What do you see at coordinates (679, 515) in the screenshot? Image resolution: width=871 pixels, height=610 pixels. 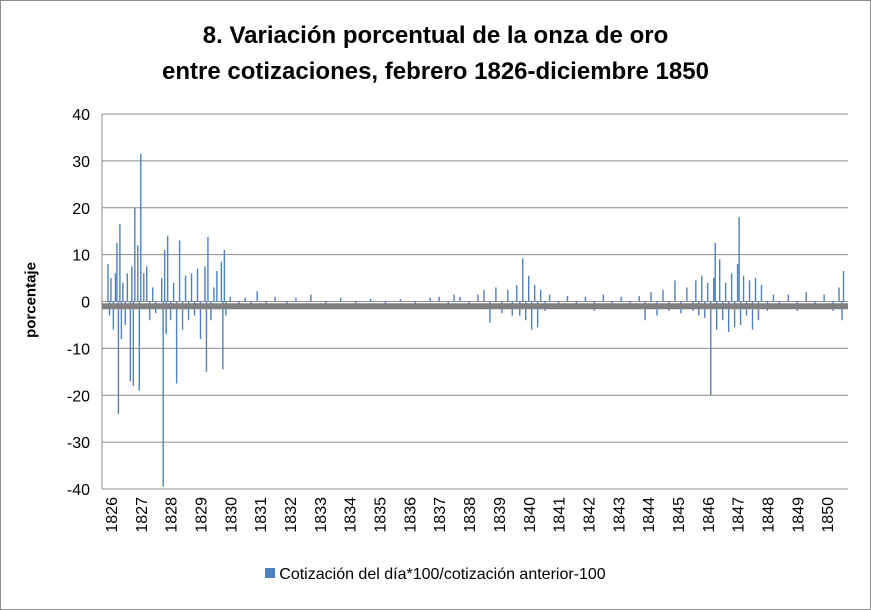 I see `x-tick-label: 1845` at bounding box center [679, 515].